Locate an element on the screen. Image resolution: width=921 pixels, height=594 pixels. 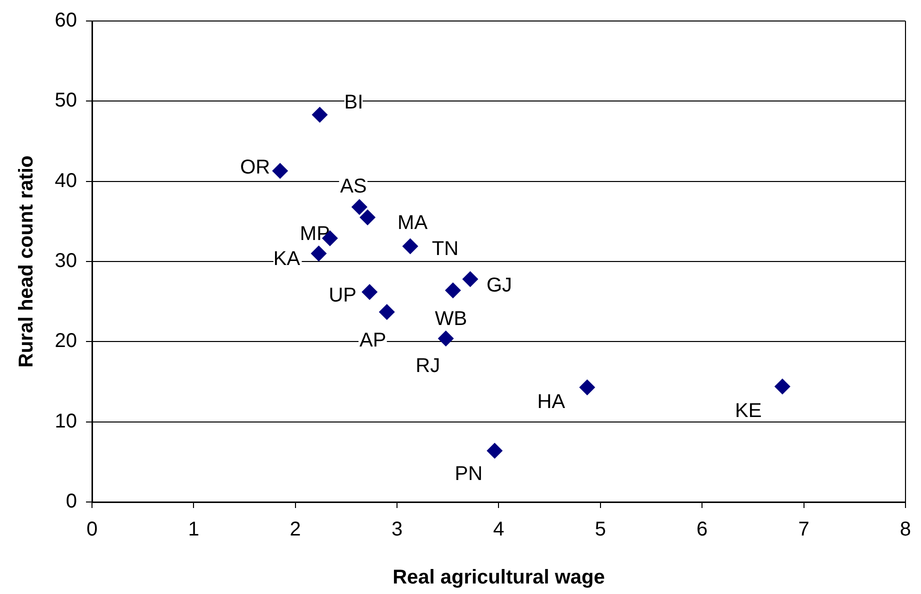
annotation: WB is located at coordinates (451, 319).